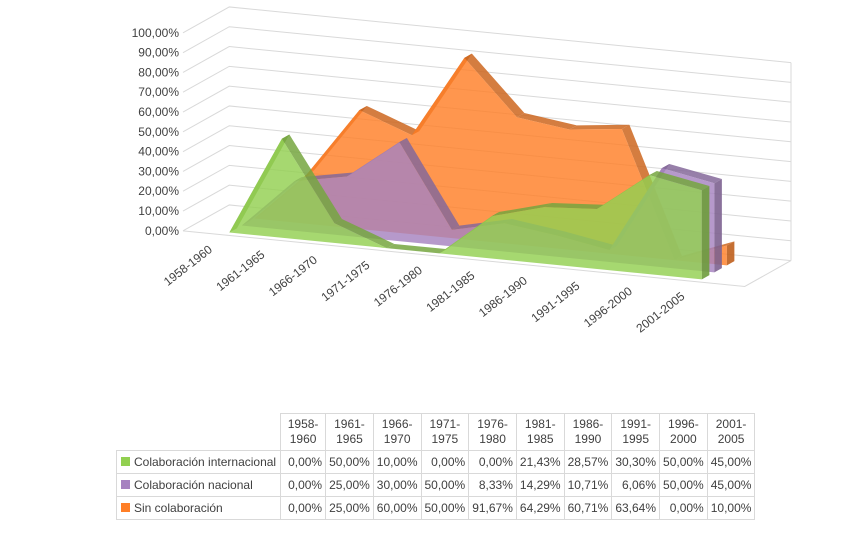 This screenshot has width=857, height=548. What do you see at coordinates (198, 508) in the screenshot?
I see `series-label: Sin colaboración` at bounding box center [198, 508].